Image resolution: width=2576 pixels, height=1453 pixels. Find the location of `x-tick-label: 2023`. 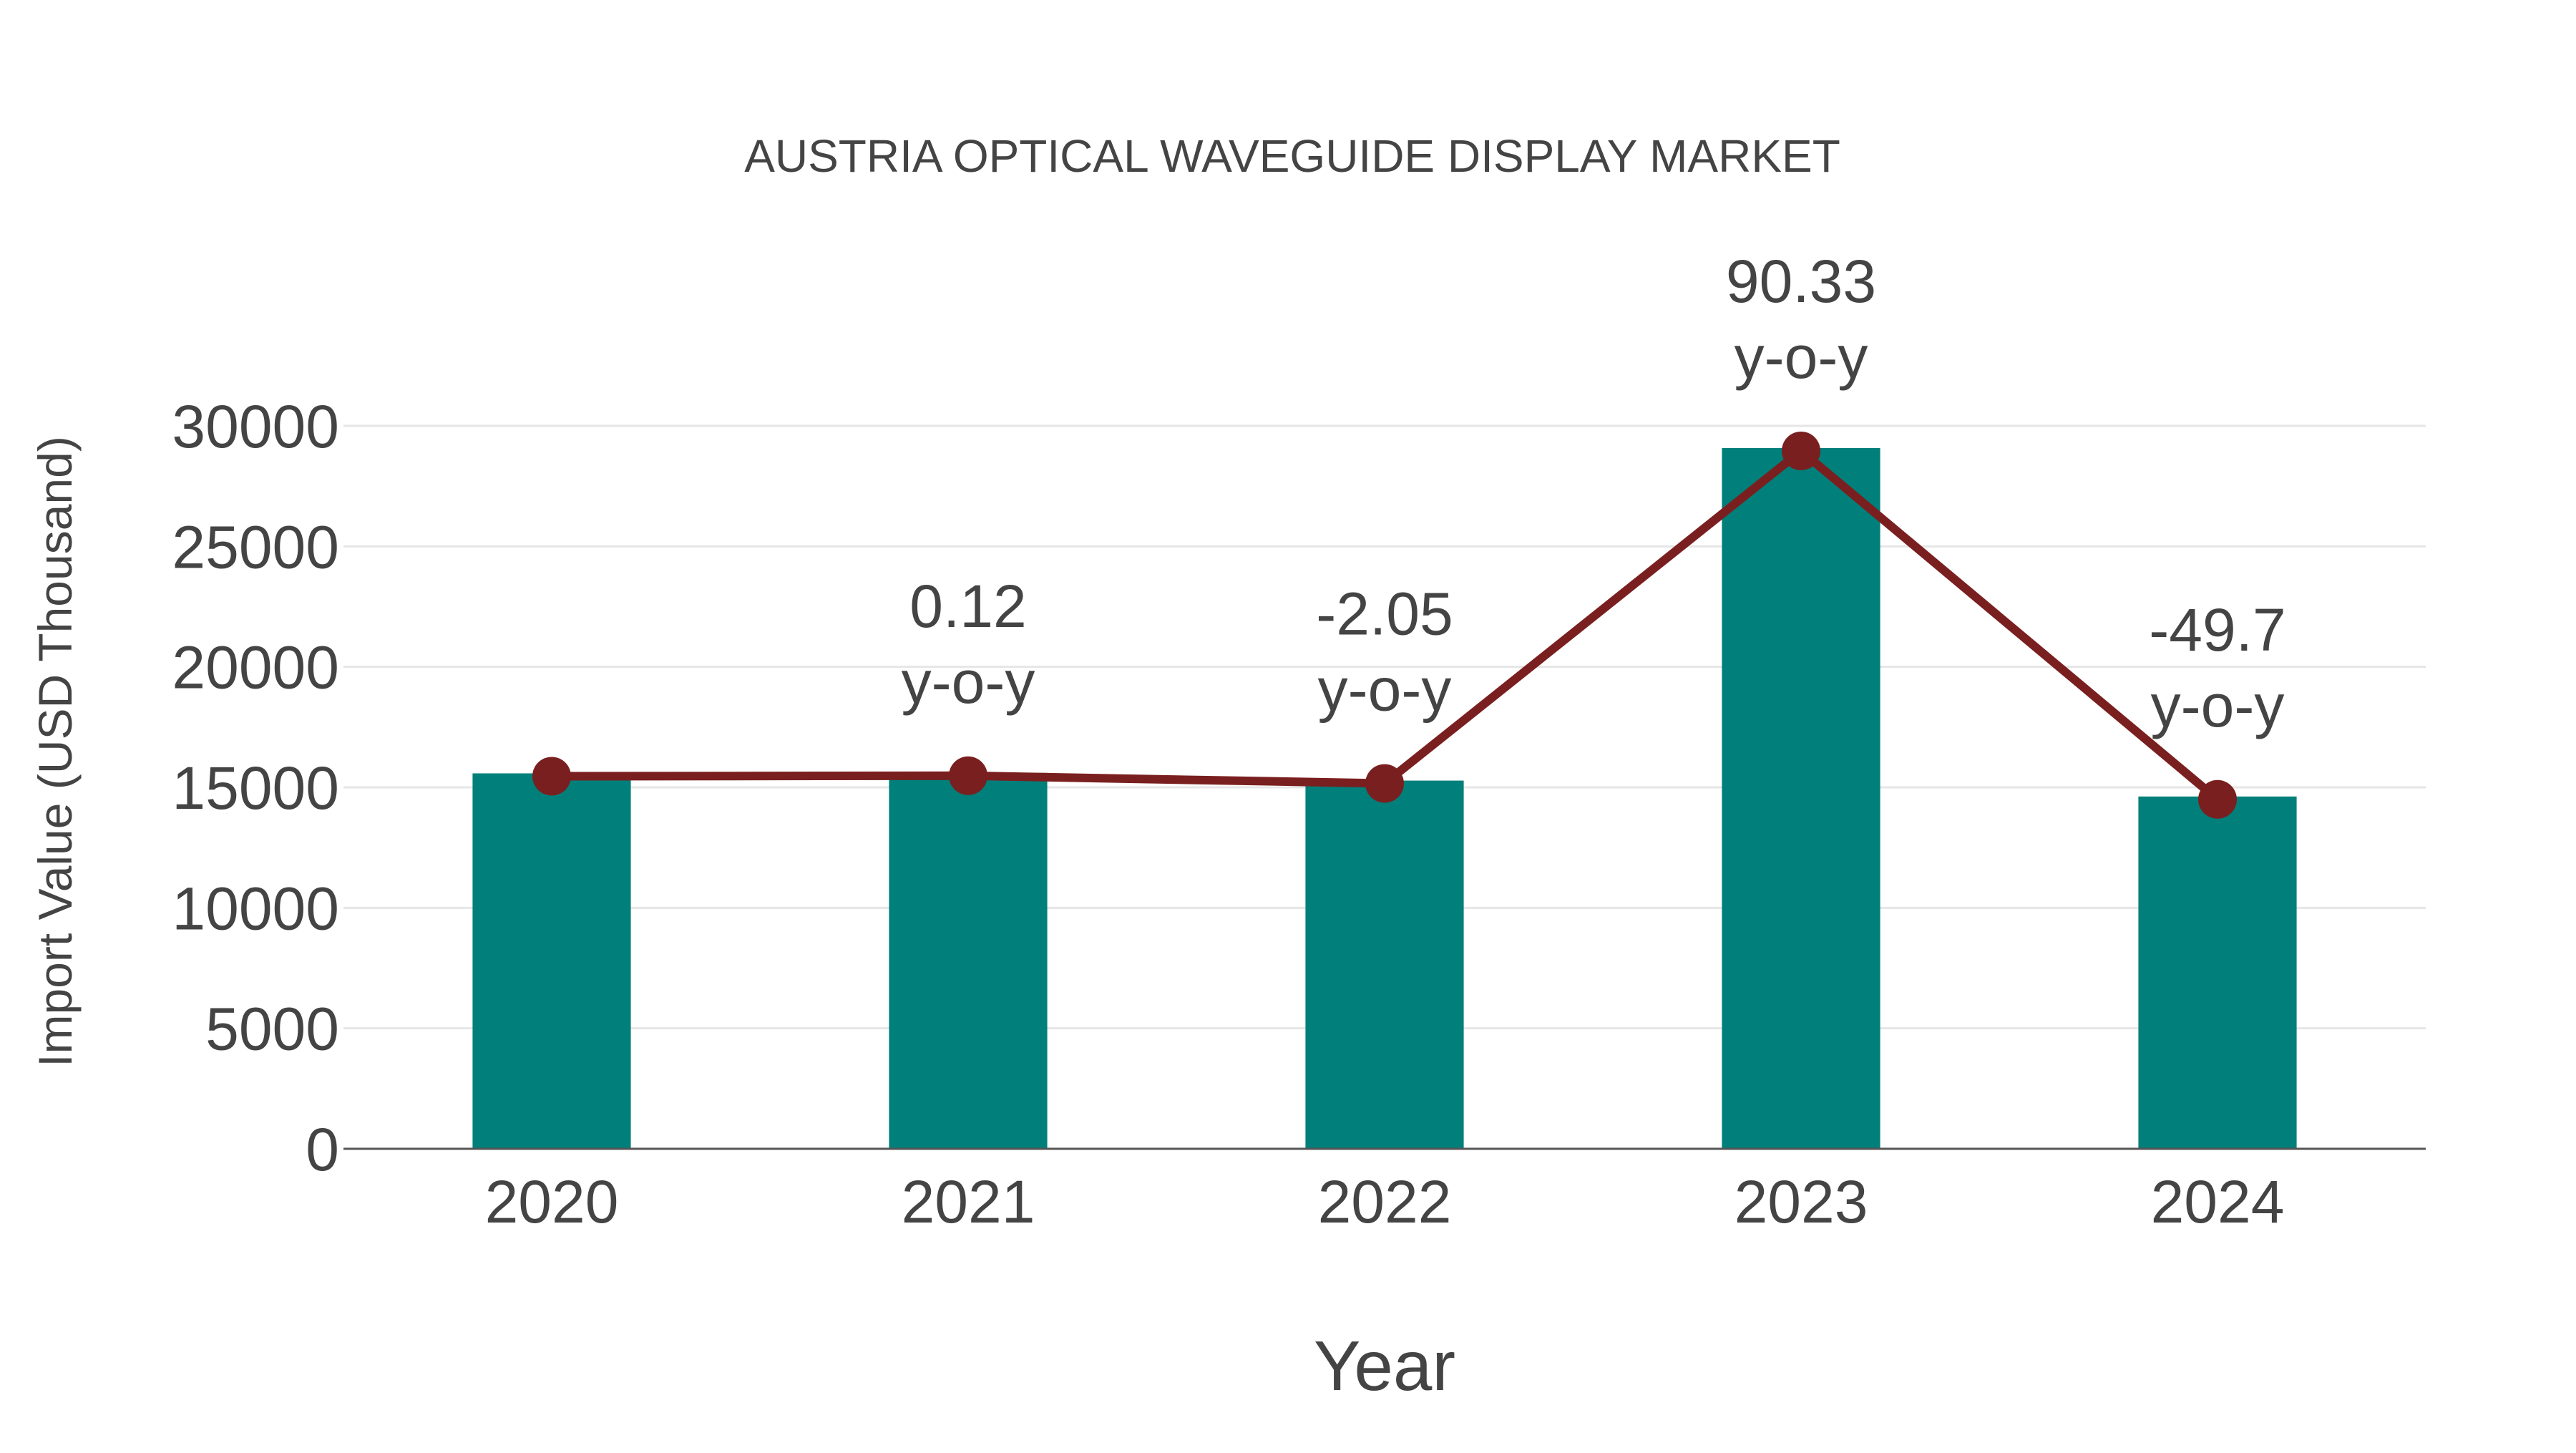

x-tick-label: 2023 is located at coordinates (1801, 1201).